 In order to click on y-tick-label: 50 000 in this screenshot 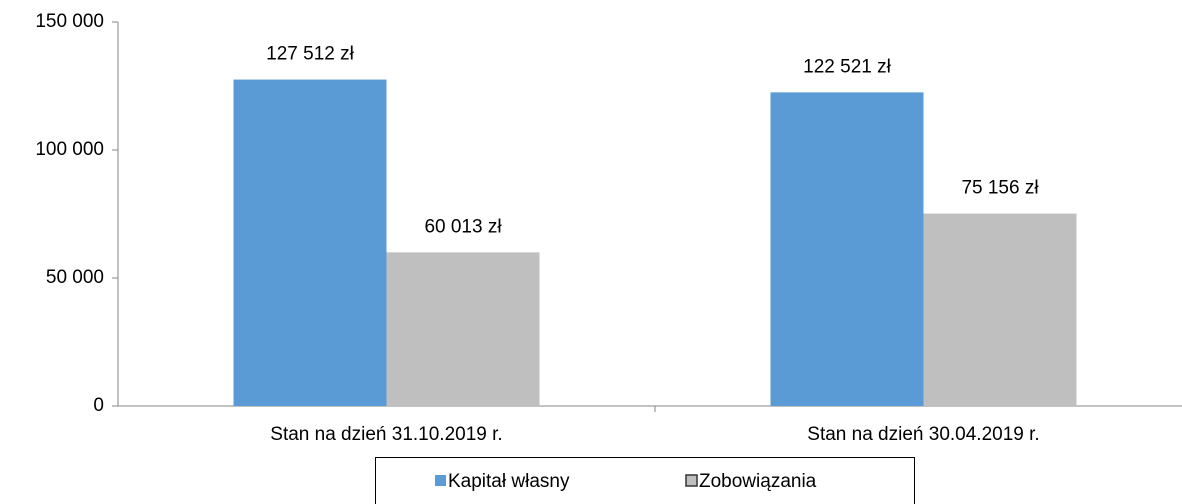, I will do `click(75, 277)`.